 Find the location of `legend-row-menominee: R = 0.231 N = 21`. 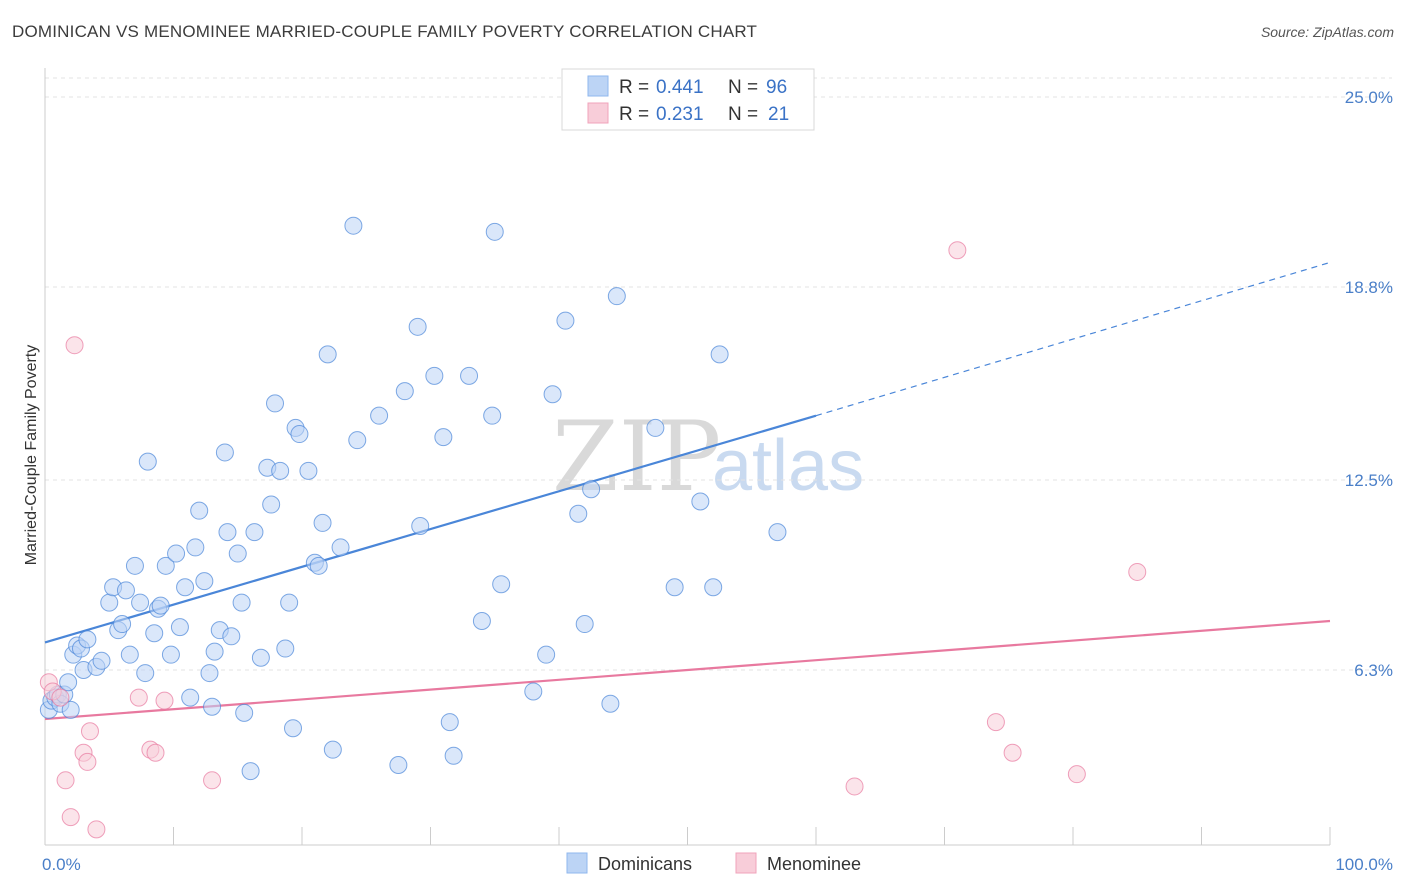

legend-row-menominee: R = 0.231 N = 21 is located at coordinates (688, 113).